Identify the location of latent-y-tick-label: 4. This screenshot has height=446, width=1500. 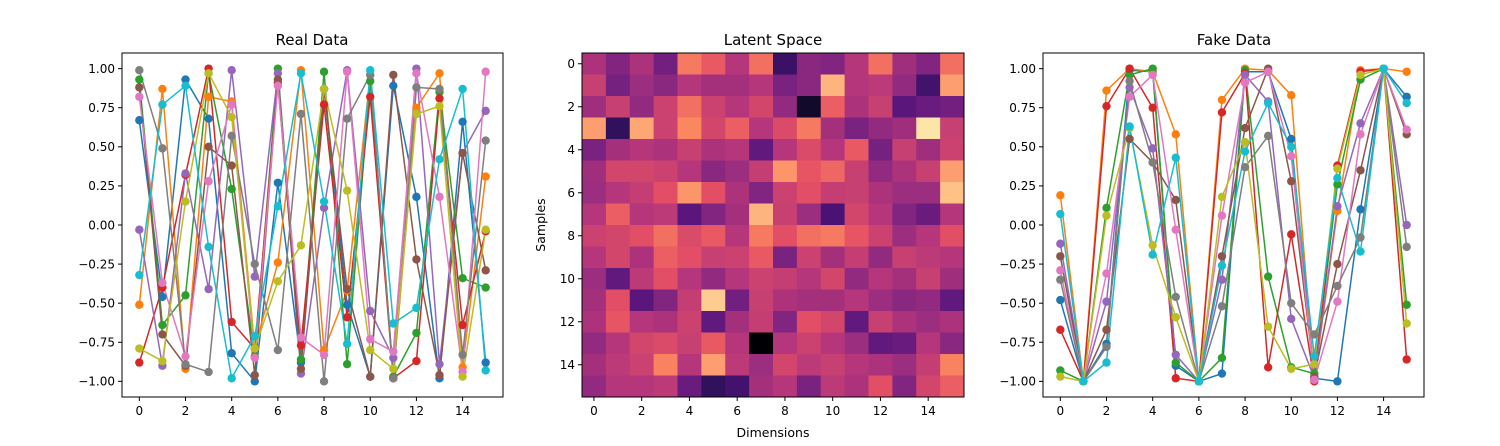
(571, 150).